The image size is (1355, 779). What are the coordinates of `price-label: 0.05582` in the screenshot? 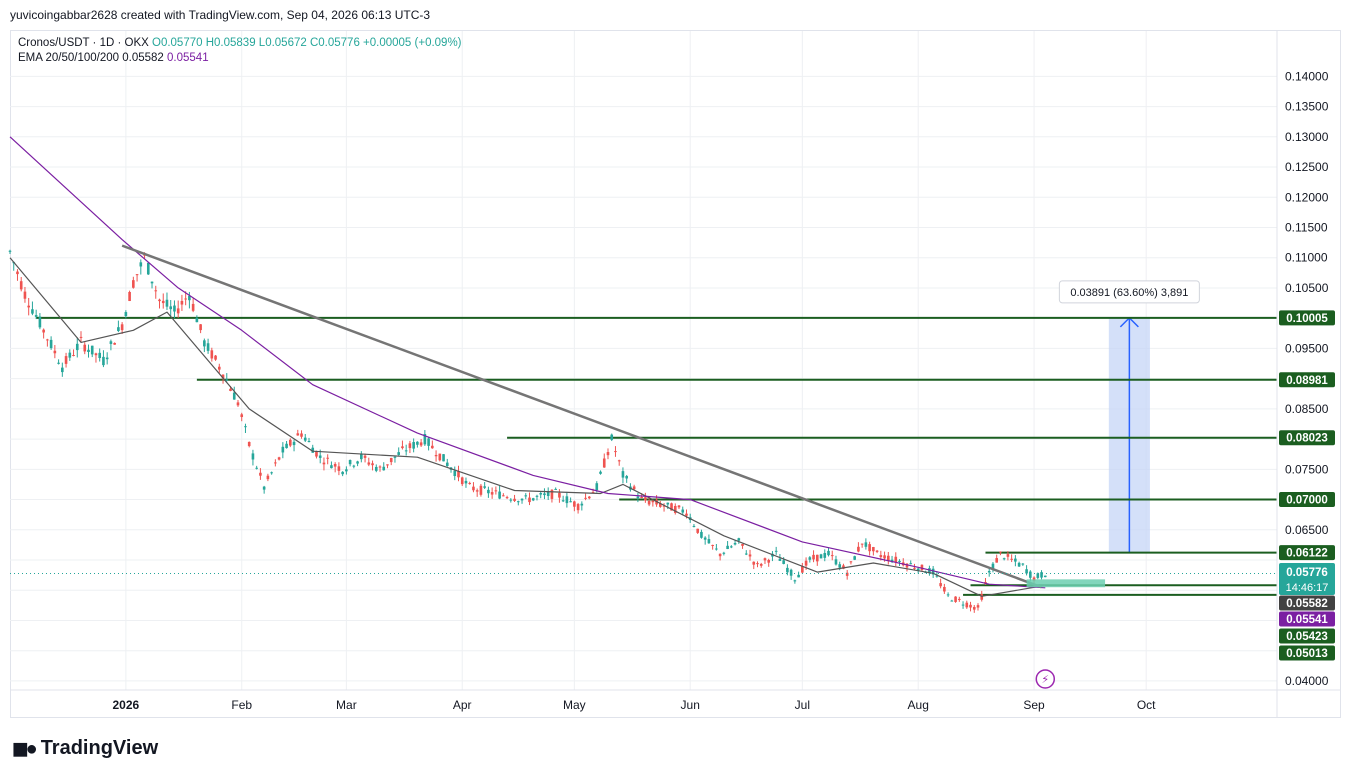 It's located at (1307, 604).